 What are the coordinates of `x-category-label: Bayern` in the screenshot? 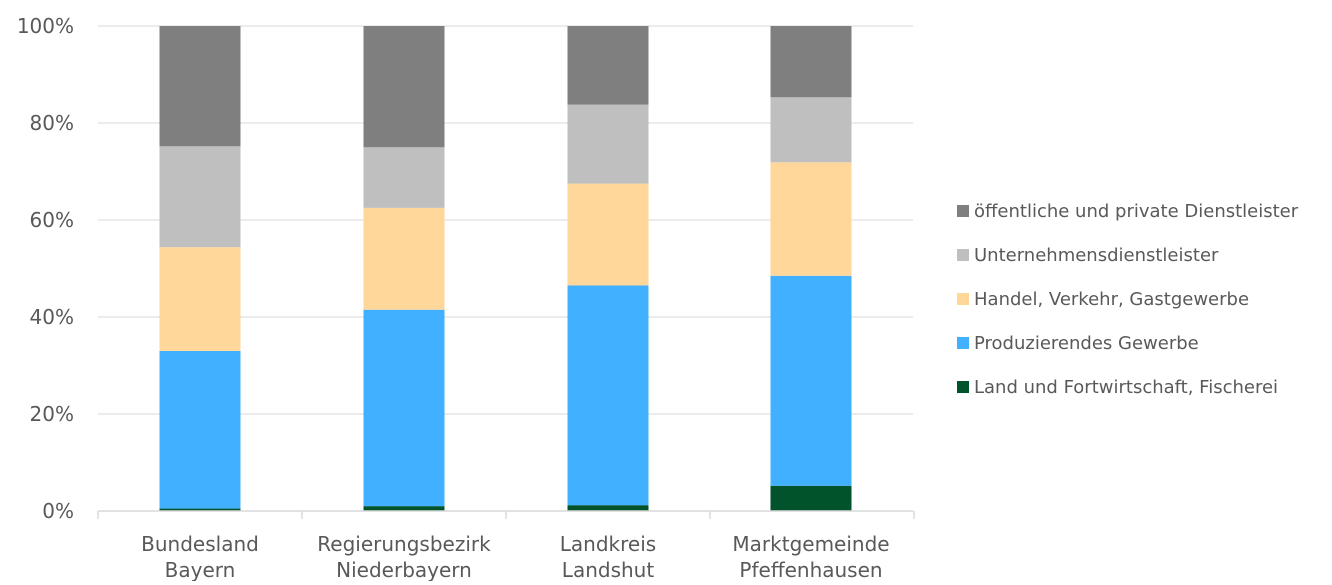 It's located at (200, 569).